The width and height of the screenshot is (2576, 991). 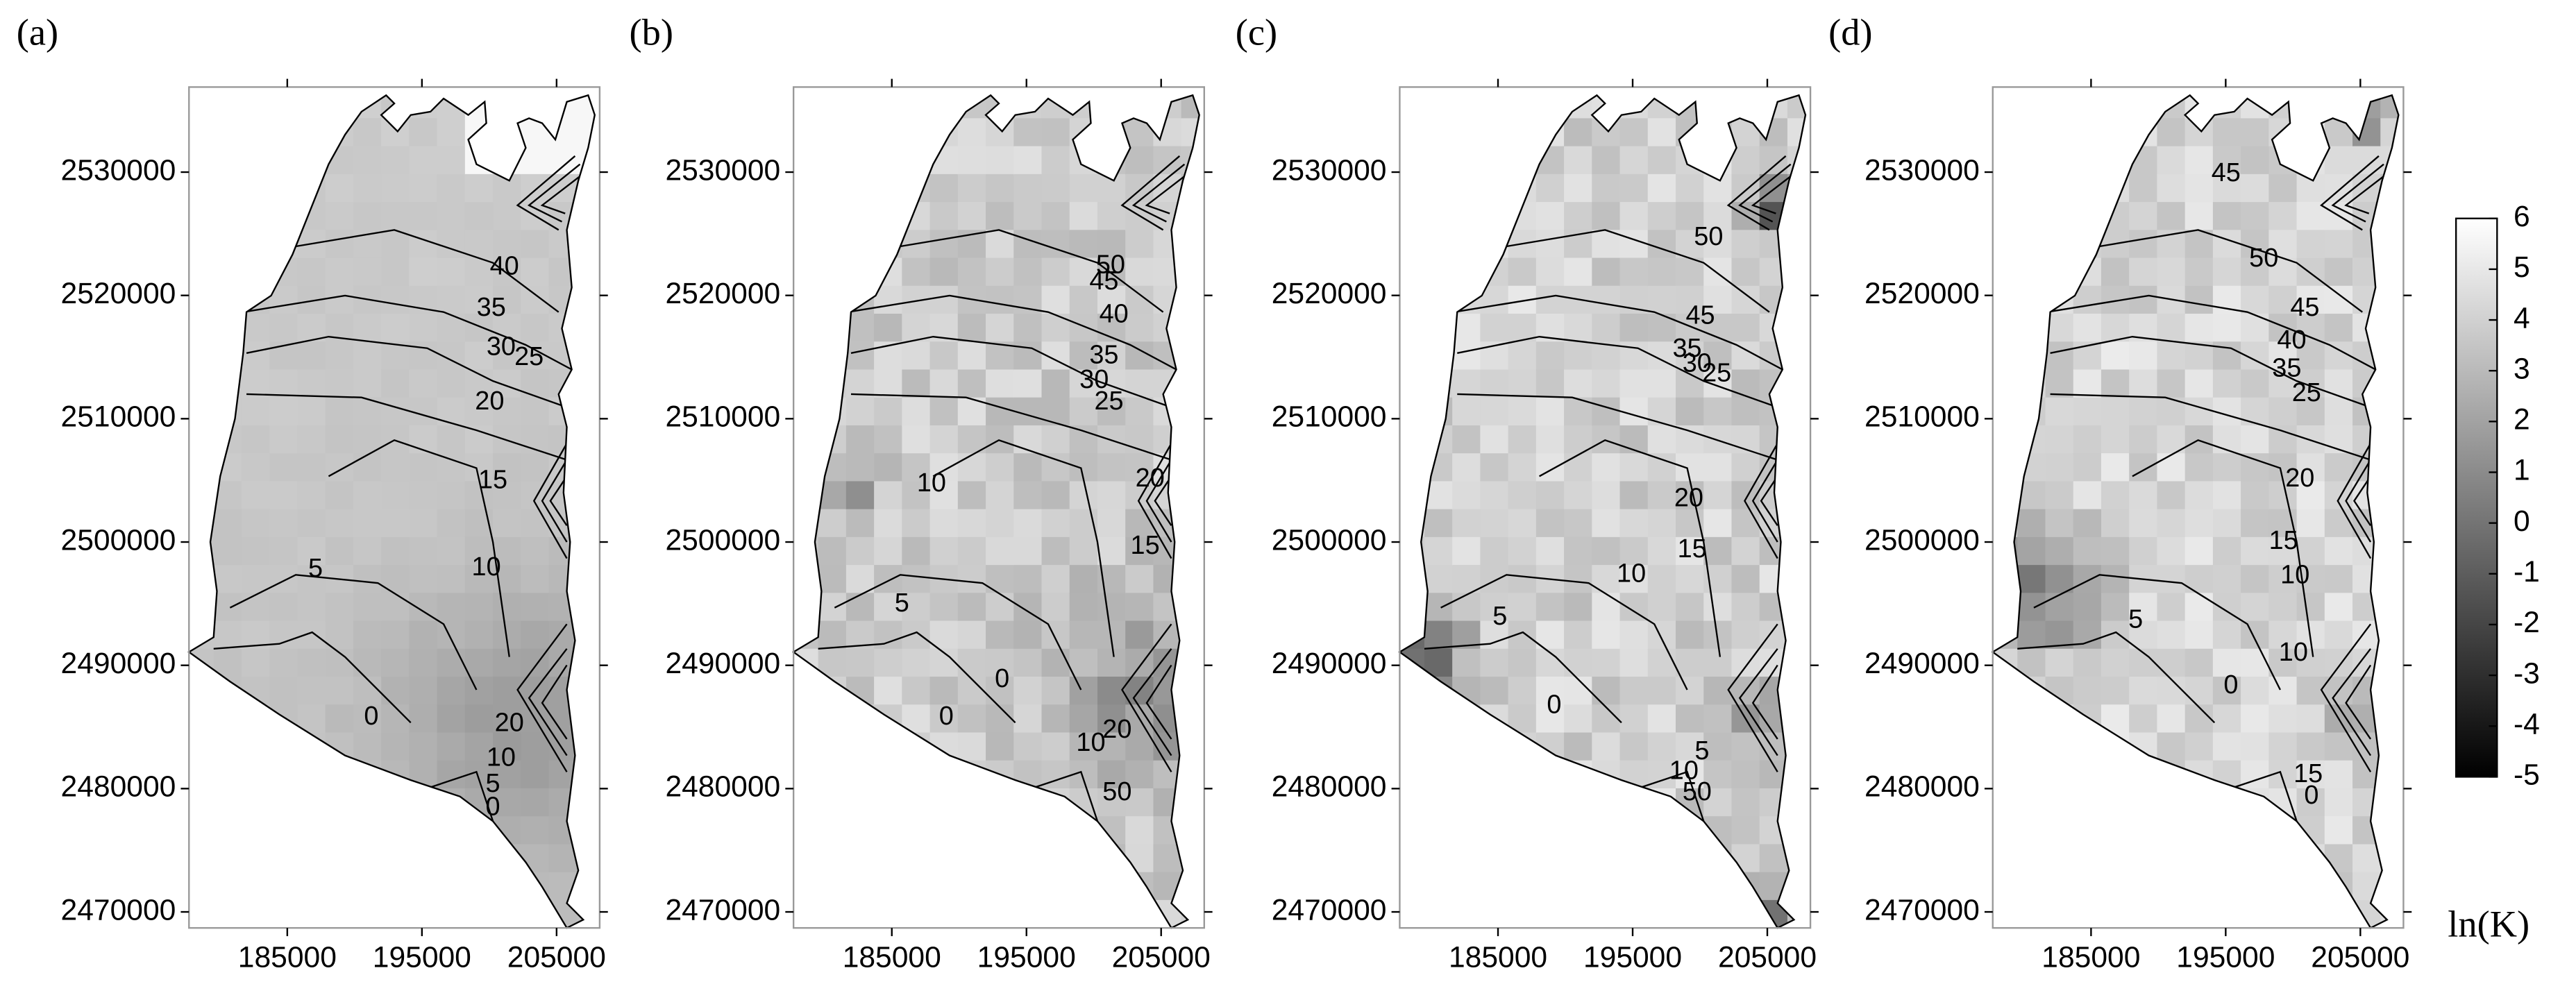 What do you see at coordinates (2522, 420) in the screenshot?
I see `colorbar-tick-label: 2` at bounding box center [2522, 420].